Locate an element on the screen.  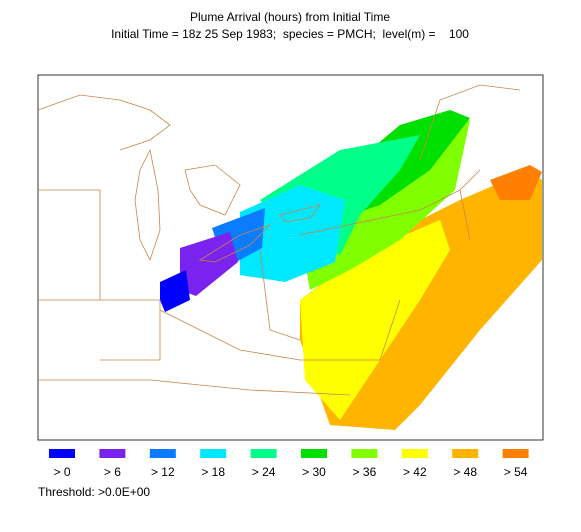
lake-superior is located at coordinates (104, 122).